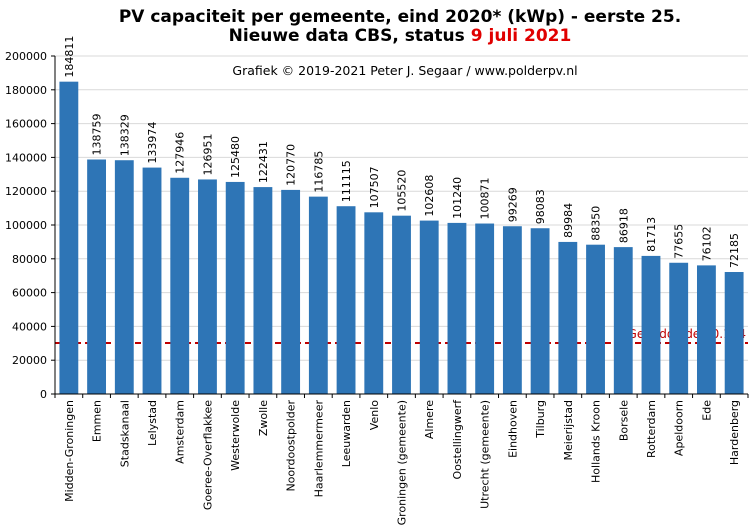 This screenshot has height=526, width=756. What do you see at coordinates (540, 419) in the screenshot?
I see `x-tick-label: Tilburg` at bounding box center [540, 419].